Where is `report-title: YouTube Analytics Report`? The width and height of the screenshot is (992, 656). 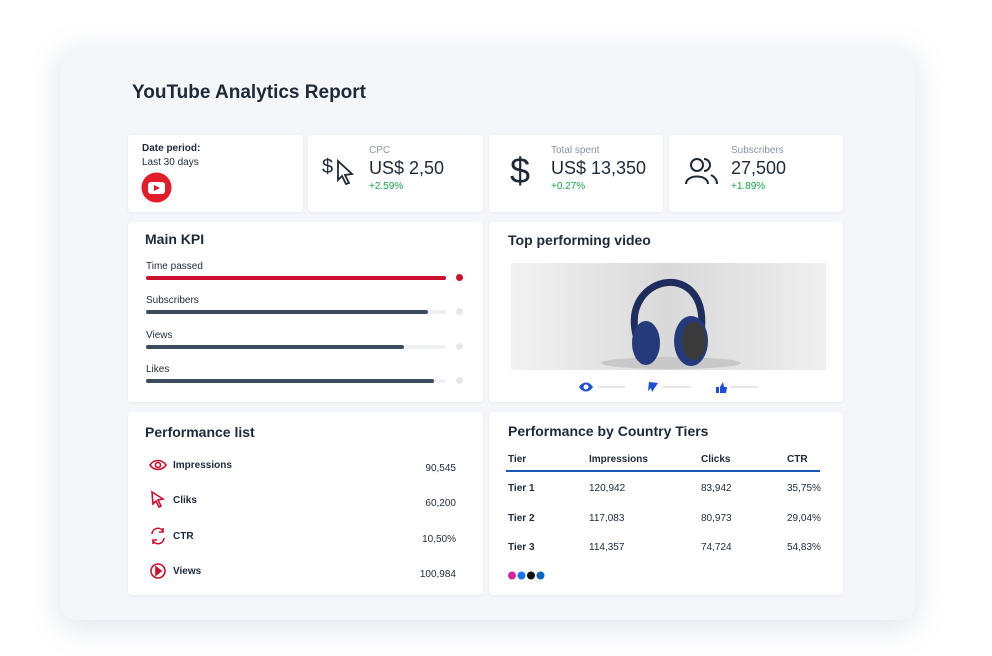 report-title: YouTube Analytics Report is located at coordinates (249, 92).